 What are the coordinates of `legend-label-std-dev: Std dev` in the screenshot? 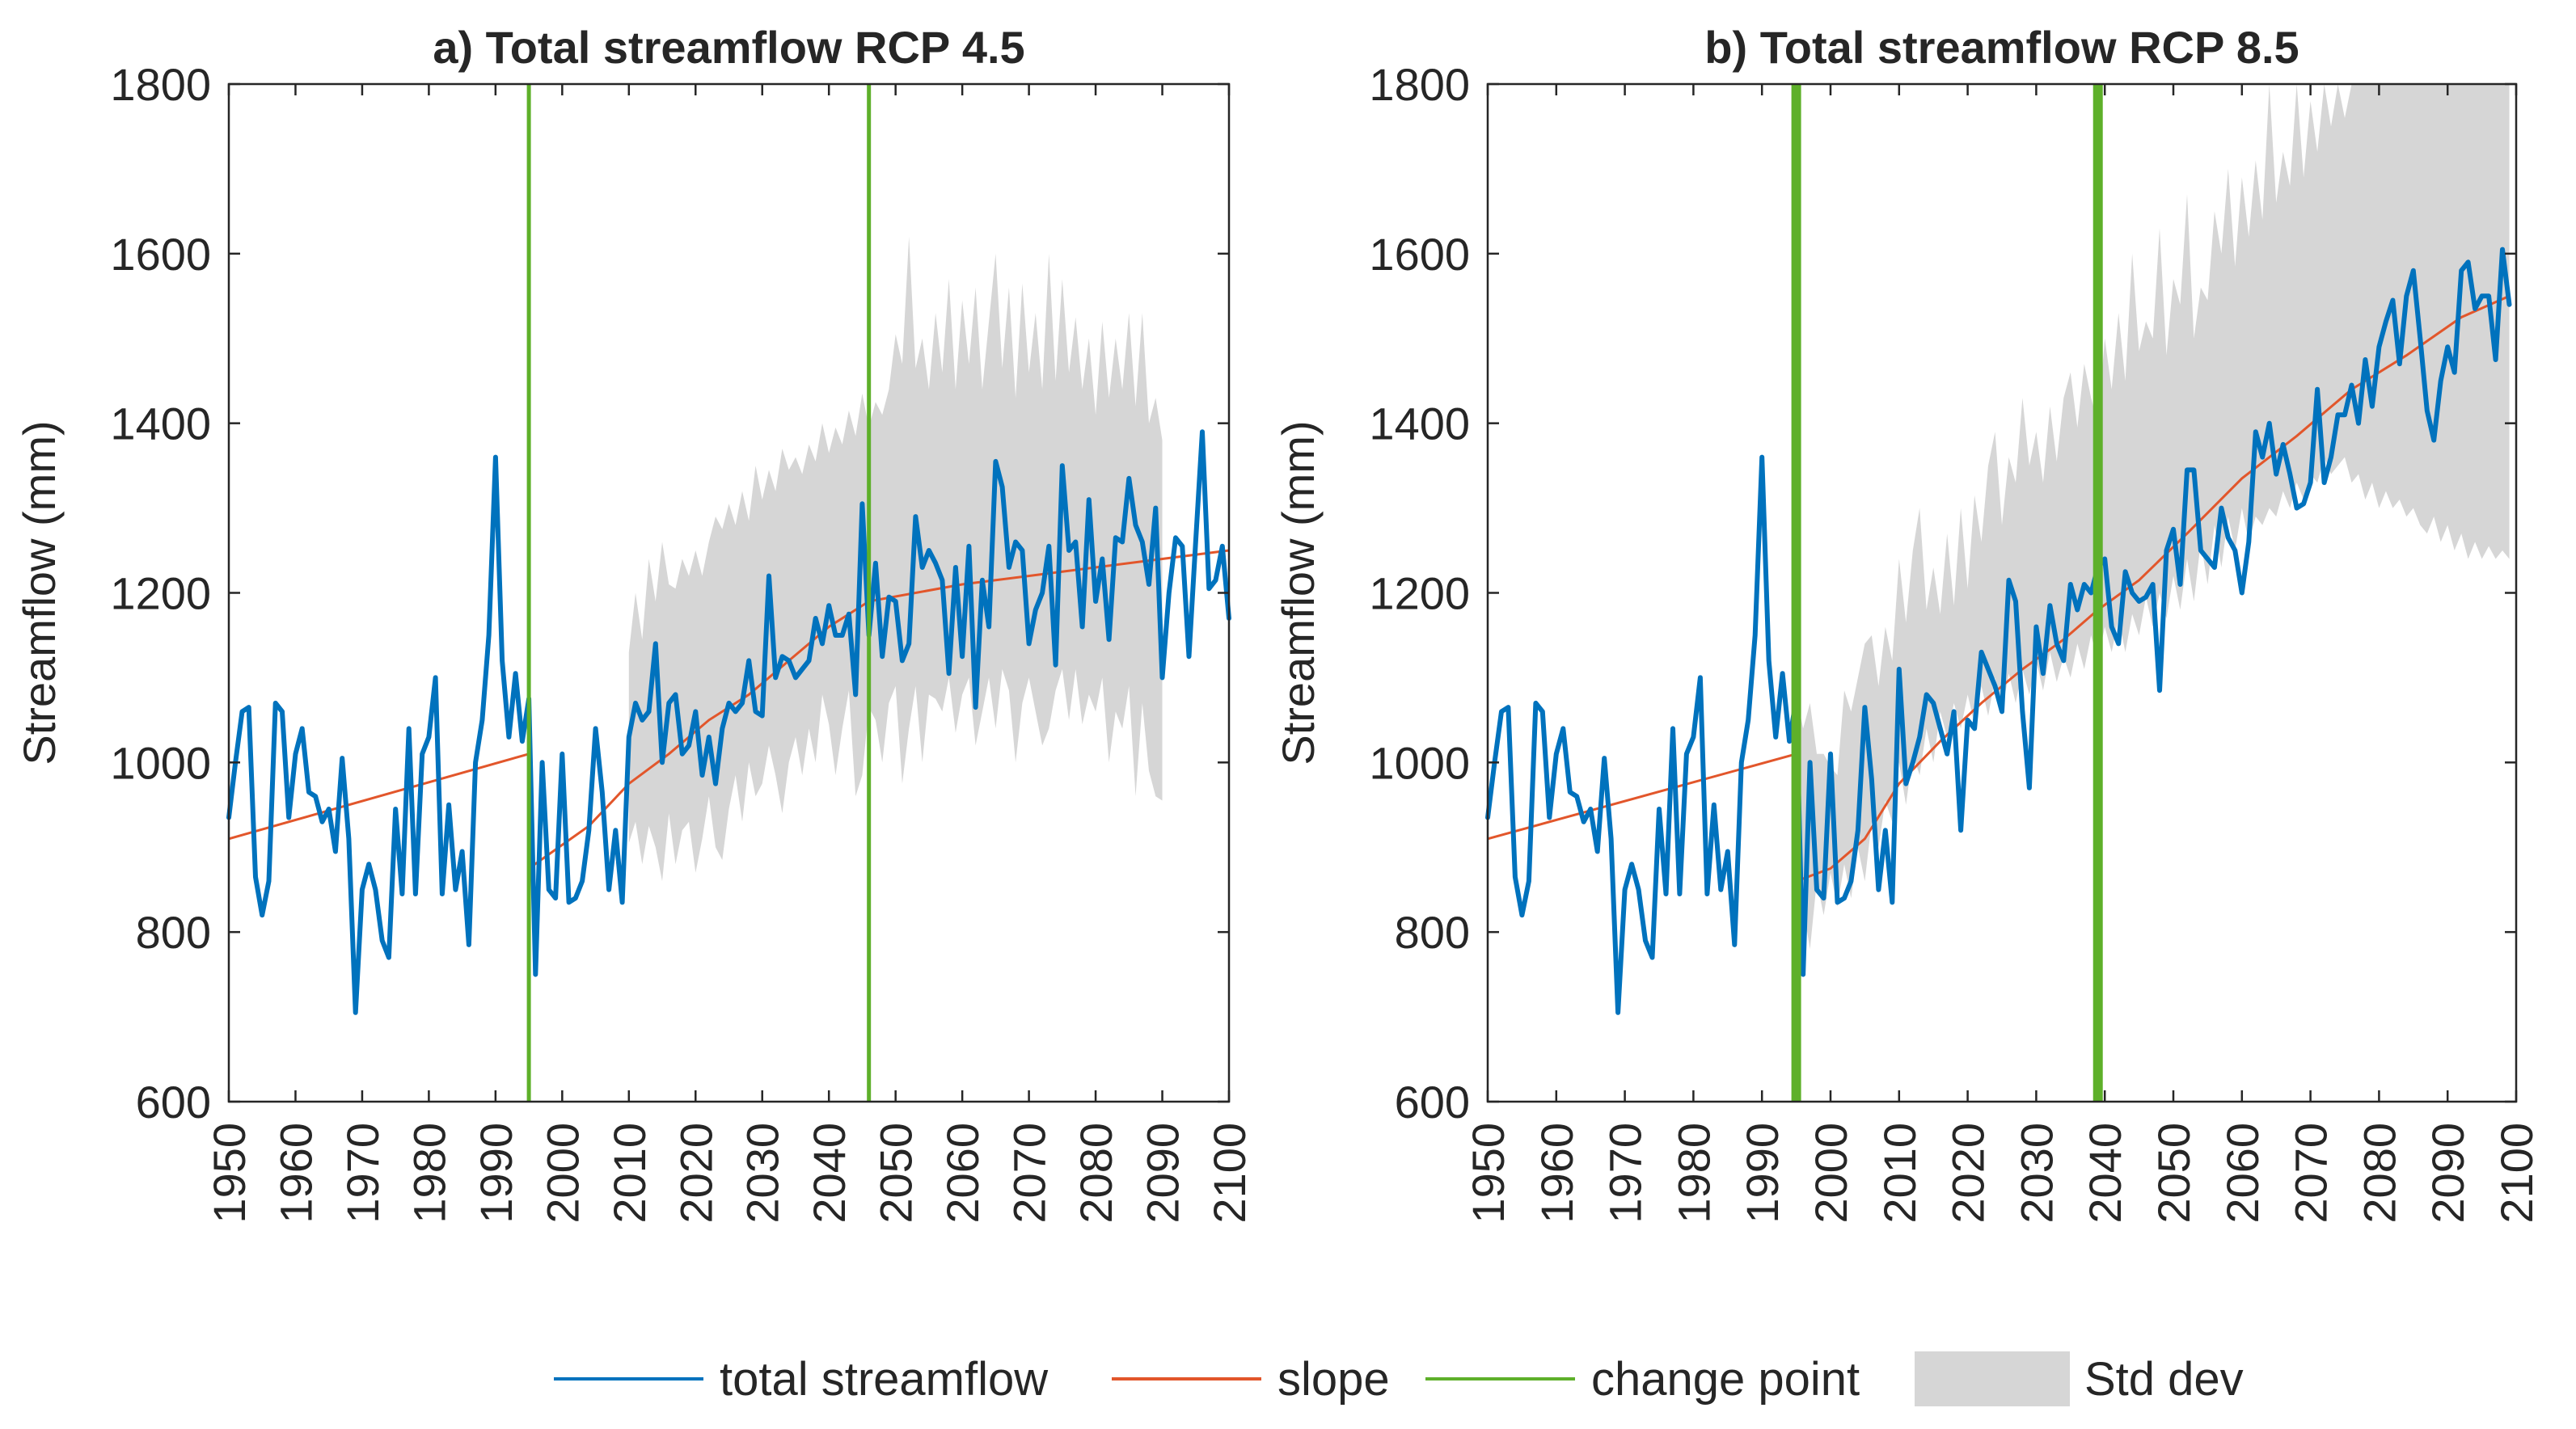 It's located at (2164, 1379).